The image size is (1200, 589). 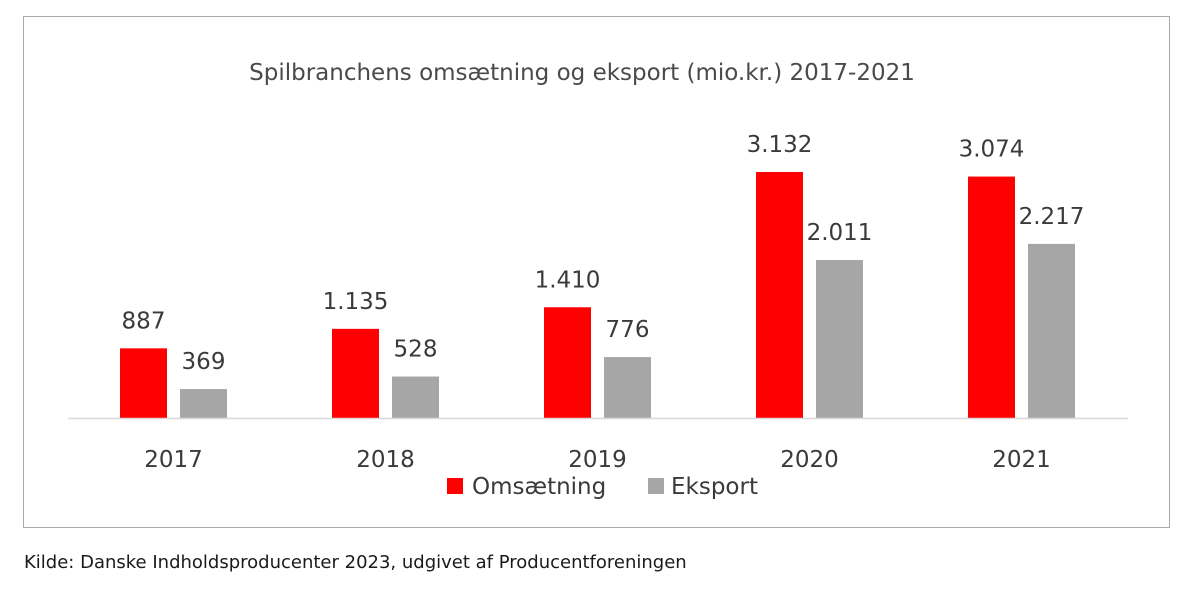 I want to click on bar-eksport-2017, so click(x=203, y=403).